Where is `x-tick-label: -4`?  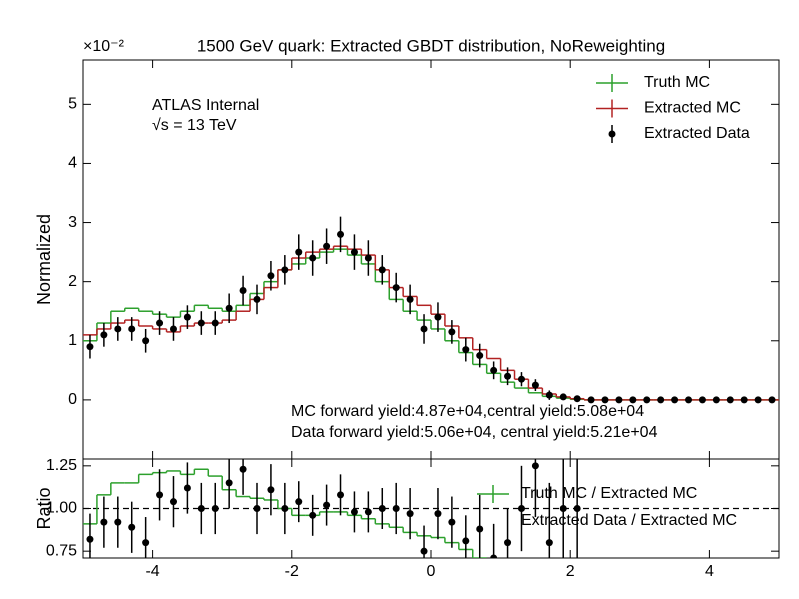
x-tick-label: -4 is located at coordinates (152, 571).